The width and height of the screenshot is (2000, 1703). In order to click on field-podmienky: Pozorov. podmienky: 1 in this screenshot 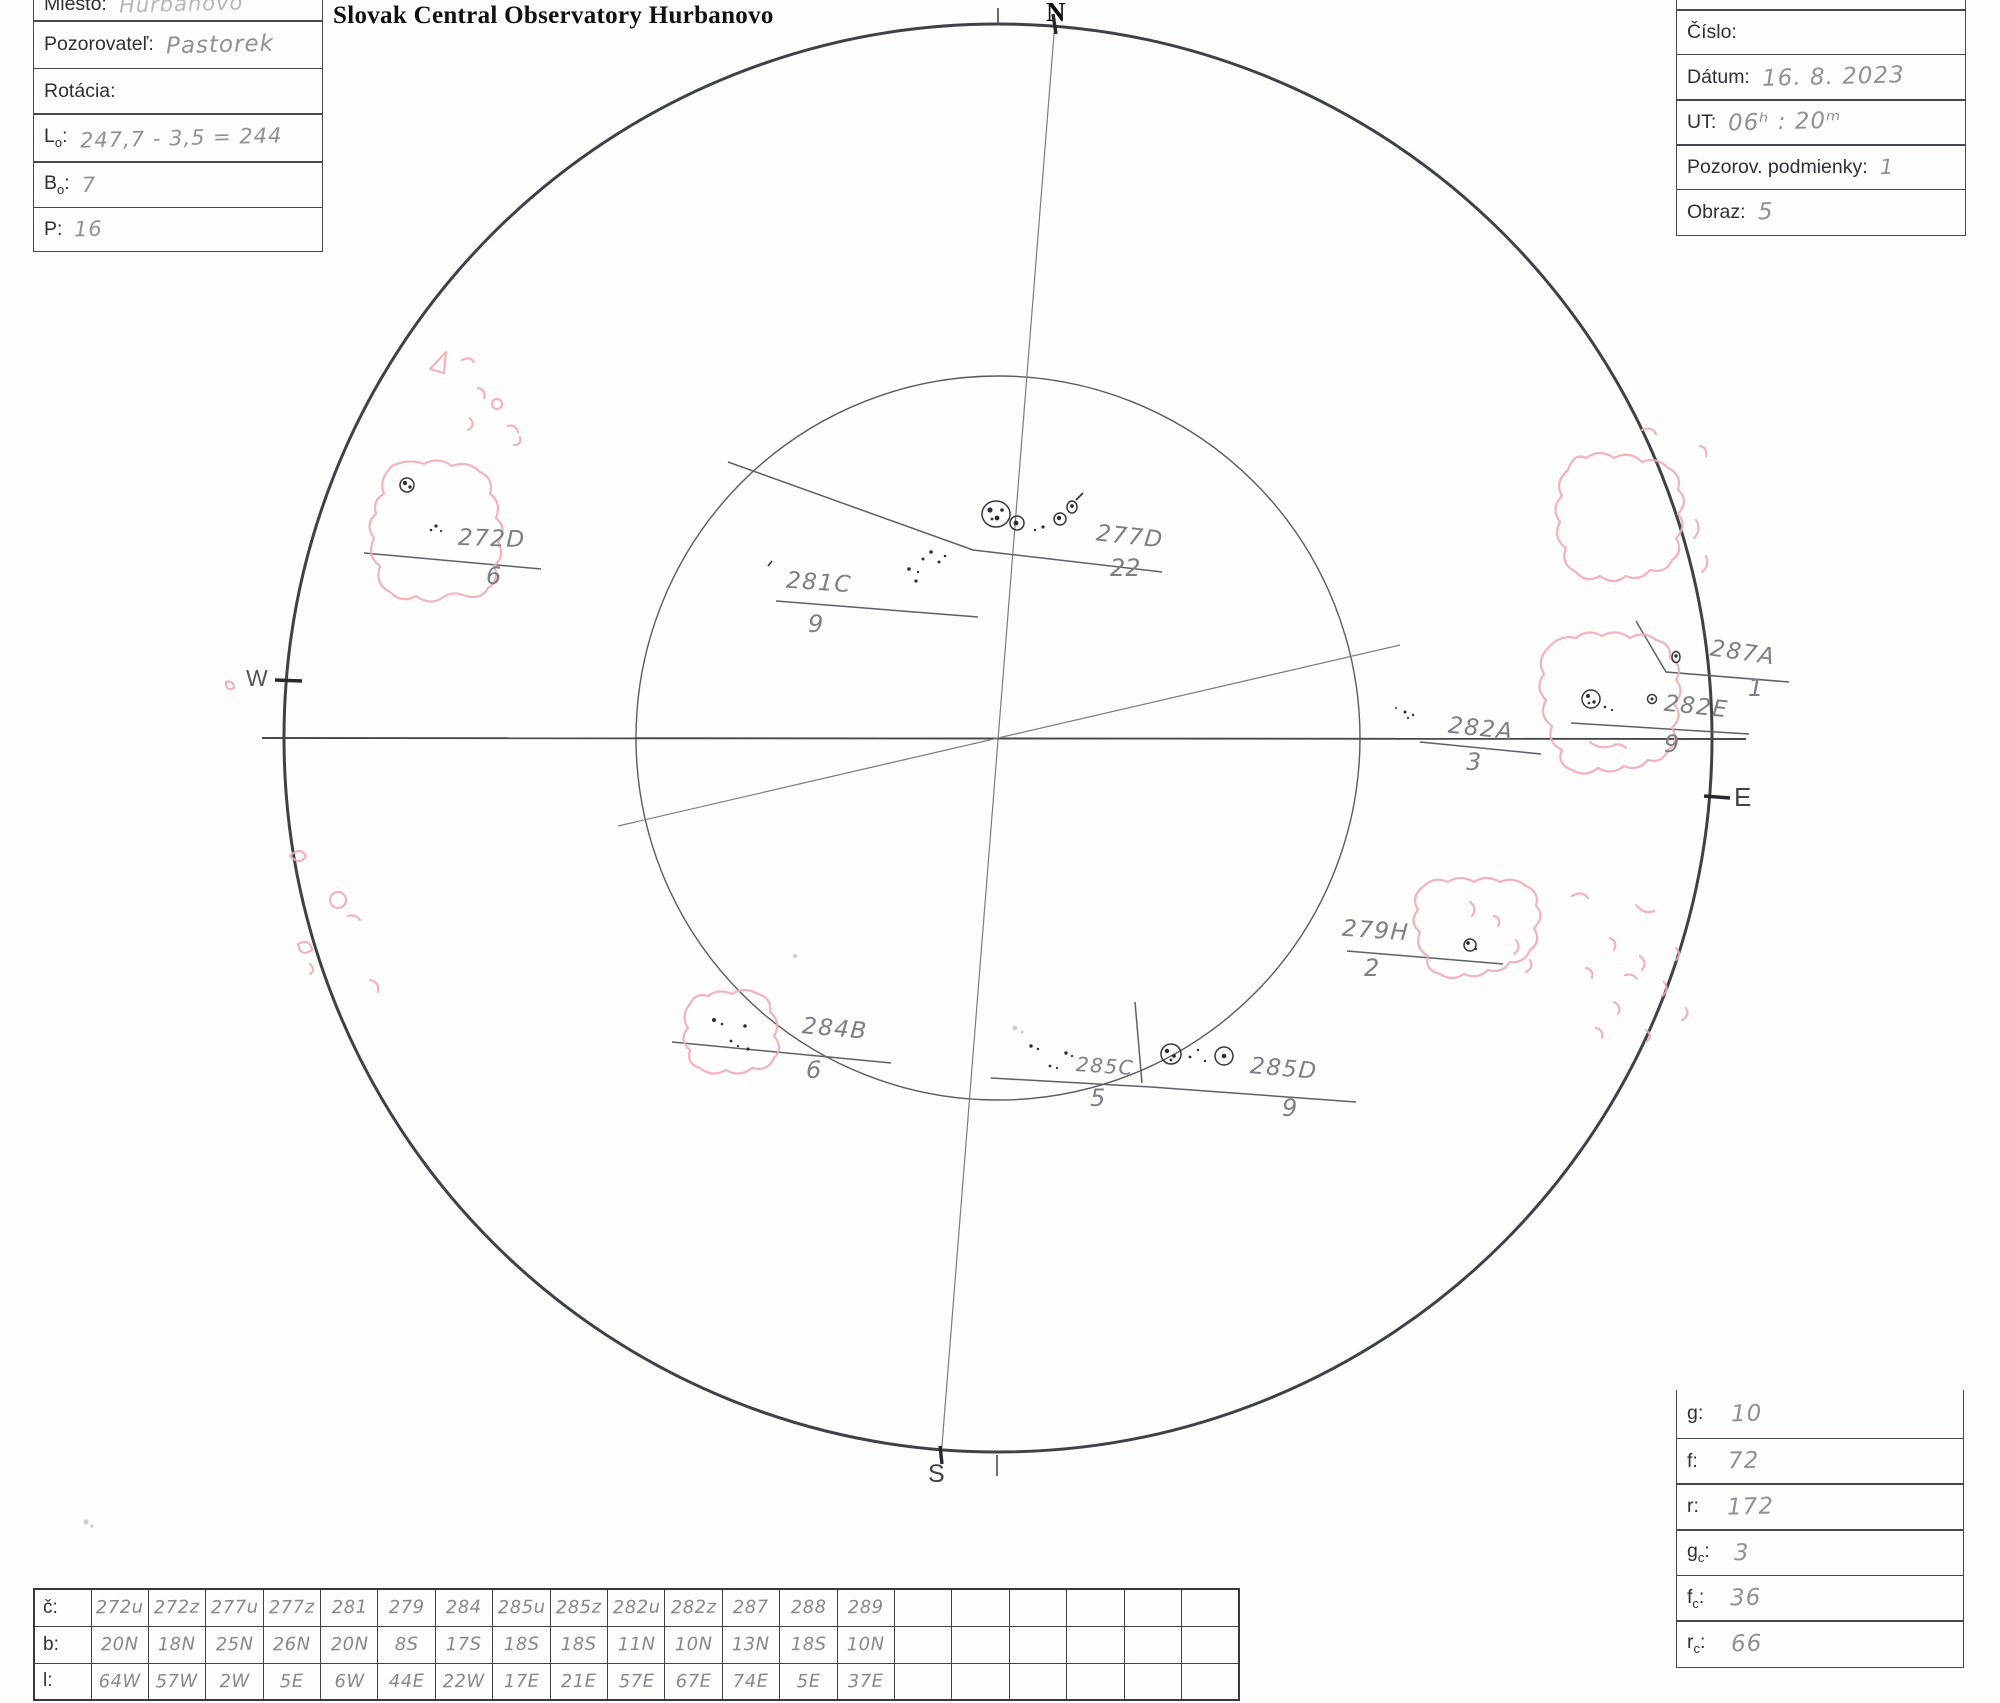, I will do `click(1821, 167)`.